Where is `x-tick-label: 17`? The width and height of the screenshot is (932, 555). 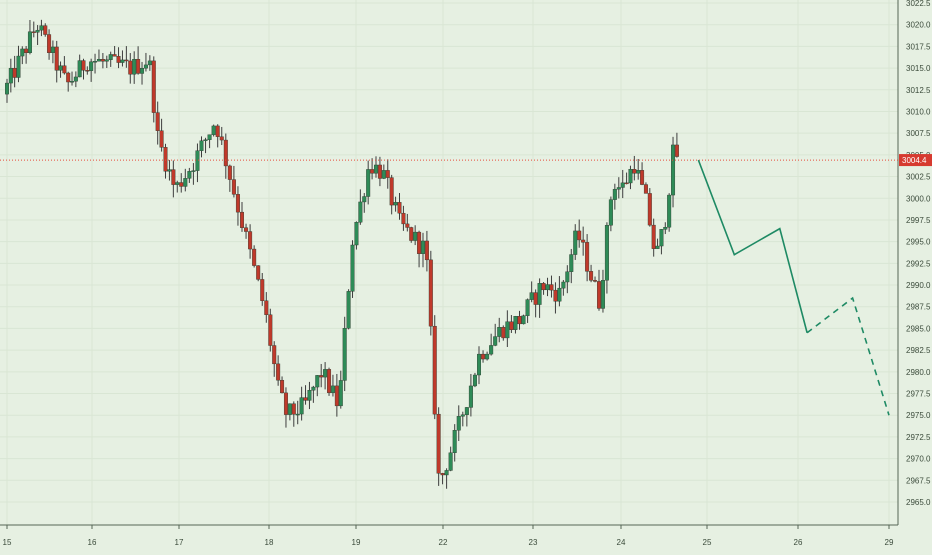 x-tick-label: 17 is located at coordinates (179, 542).